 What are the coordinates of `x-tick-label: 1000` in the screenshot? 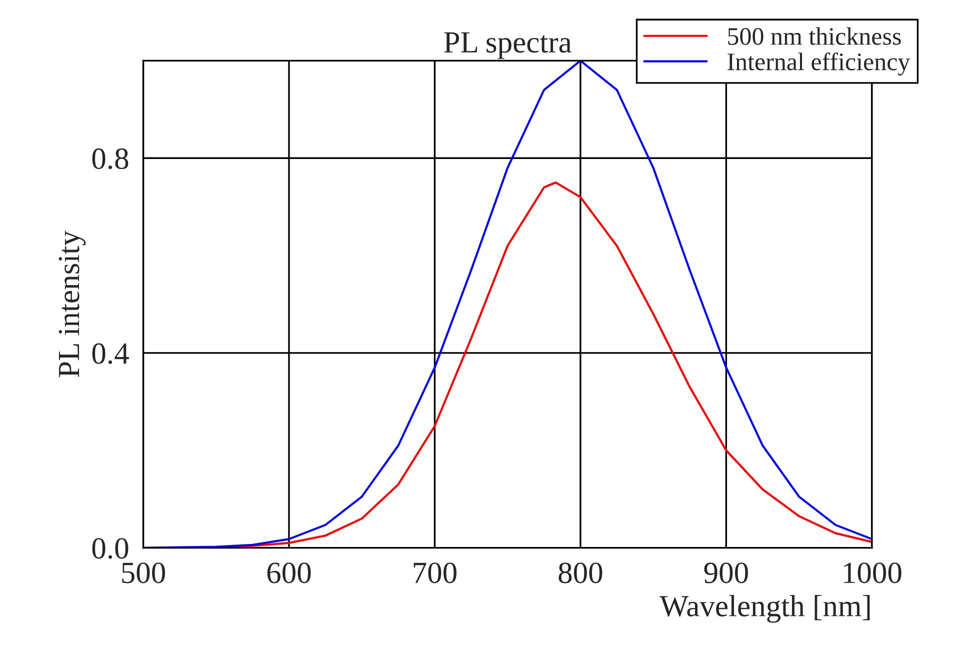 It's located at (873, 573).